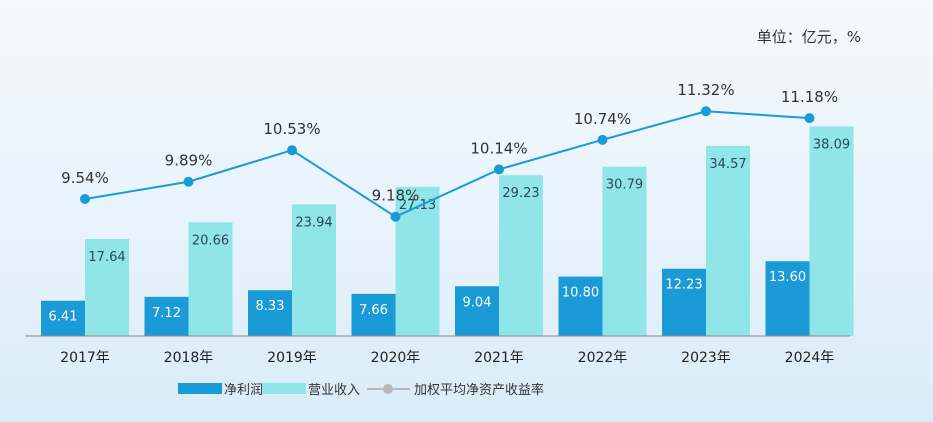 This screenshot has height=422, width=933. Describe the element at coordinates (498, 148) in the screenshot. I see `roe-label: 10.14%` at that location.